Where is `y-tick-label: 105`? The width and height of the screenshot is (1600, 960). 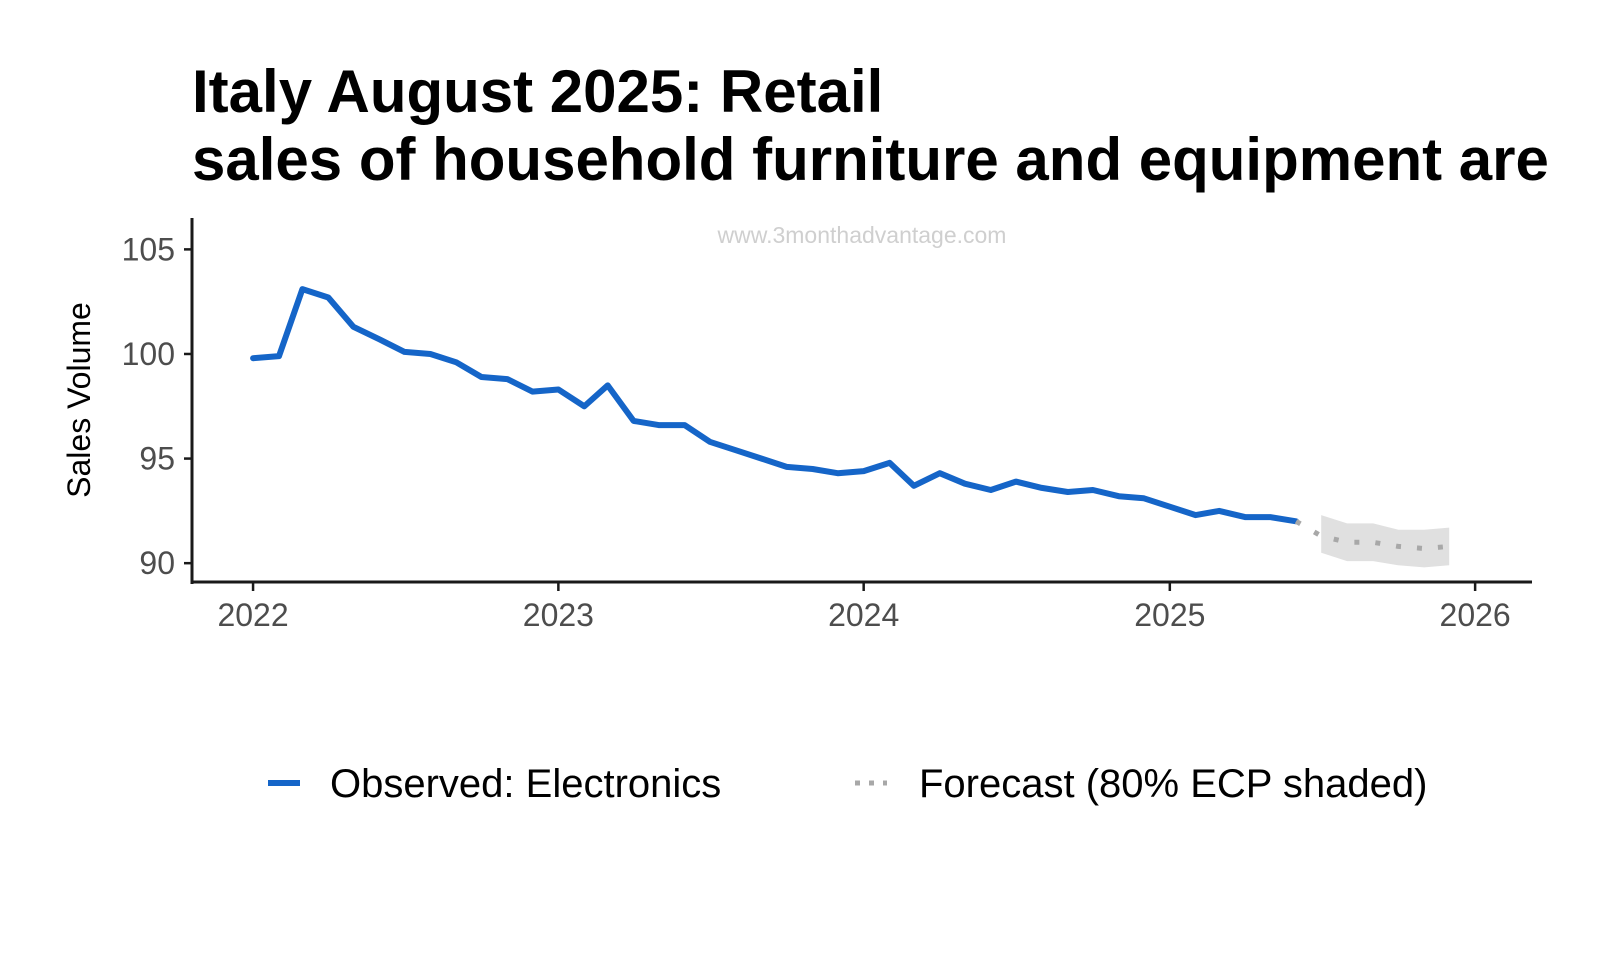 y-tick-label: 105 is located at coordinates (148, 249).